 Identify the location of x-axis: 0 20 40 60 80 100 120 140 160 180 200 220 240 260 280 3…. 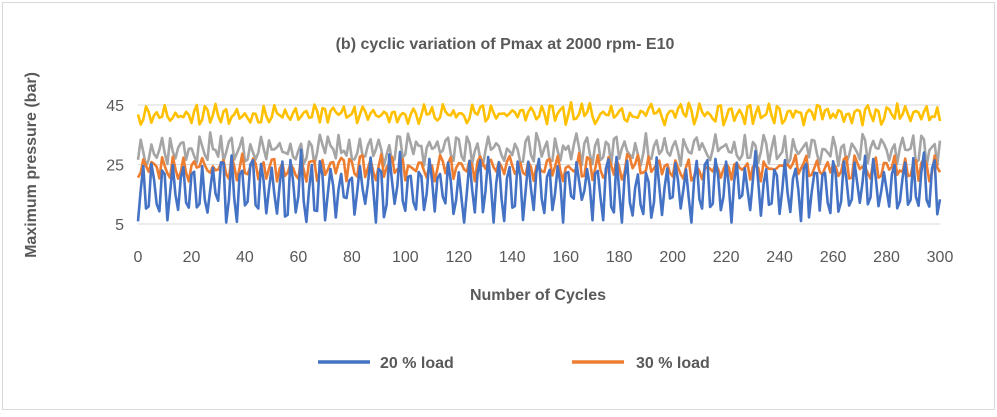
(544, 257).